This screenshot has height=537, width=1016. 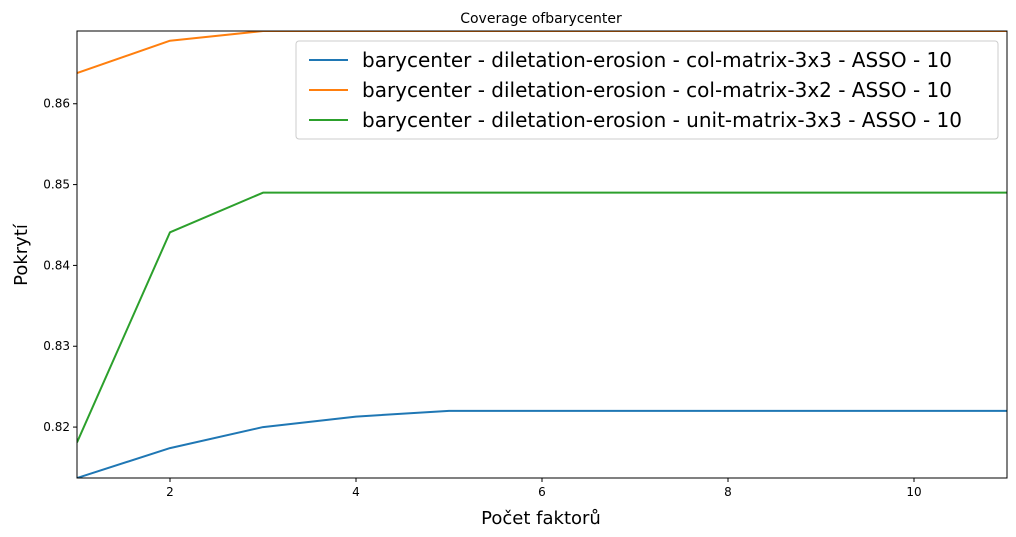 What do you see at coordinates (56, 427) in the screenshot?
I see `y-tick-label: 0.82` at bounding box center [56, 427].